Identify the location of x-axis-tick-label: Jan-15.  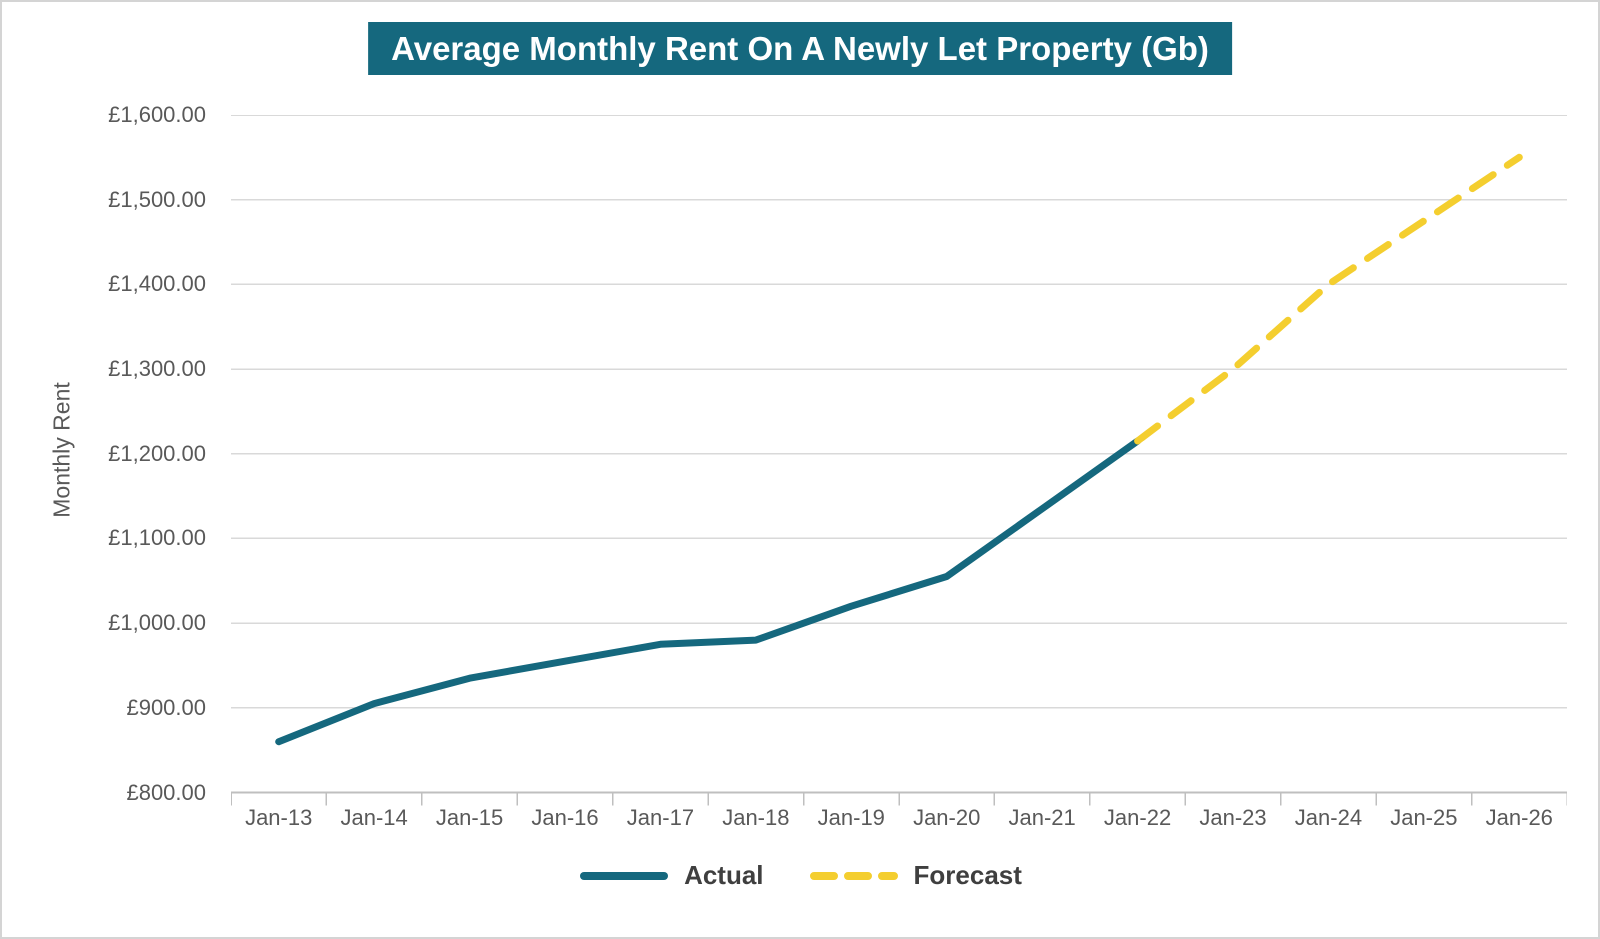
(469, 817).